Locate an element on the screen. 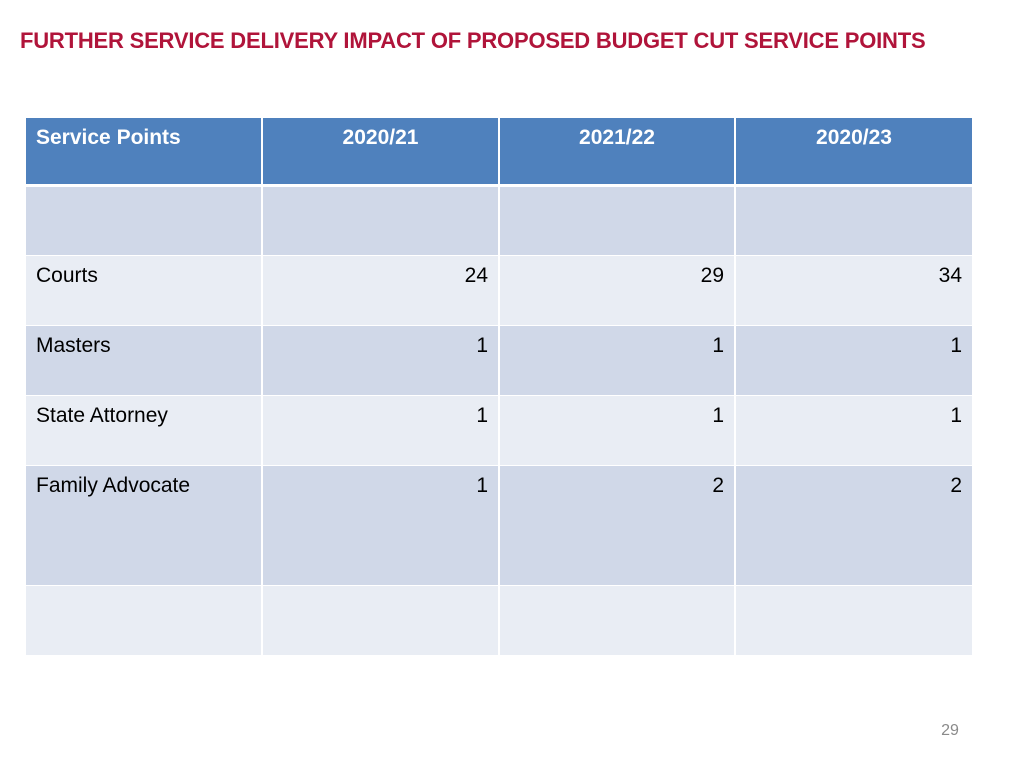 Image resolution: width=1024 pixels, height=768 pixels. page-number: 29 is located at coordinates (950, 730).